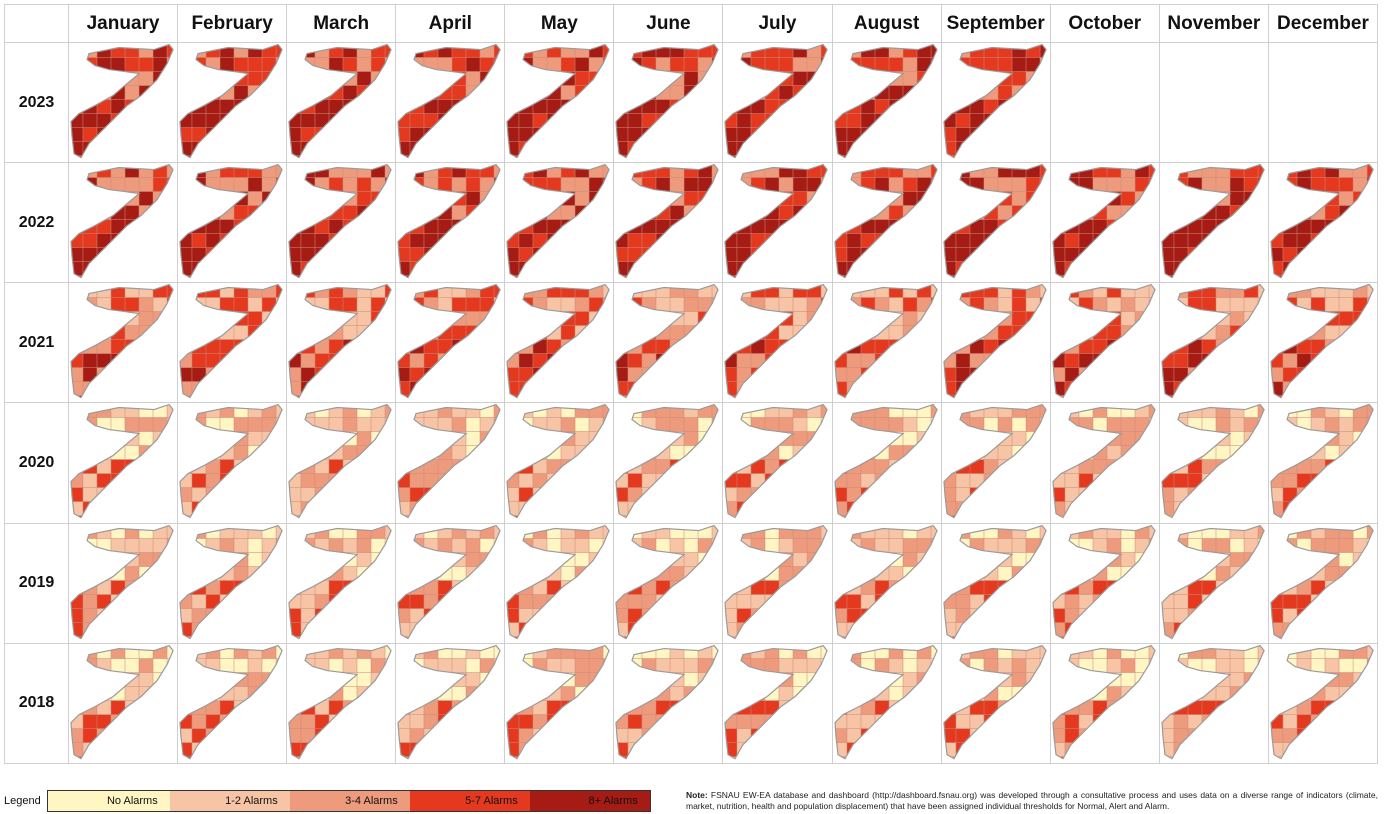  I want to click on somalia-map, so click(1213, 221).